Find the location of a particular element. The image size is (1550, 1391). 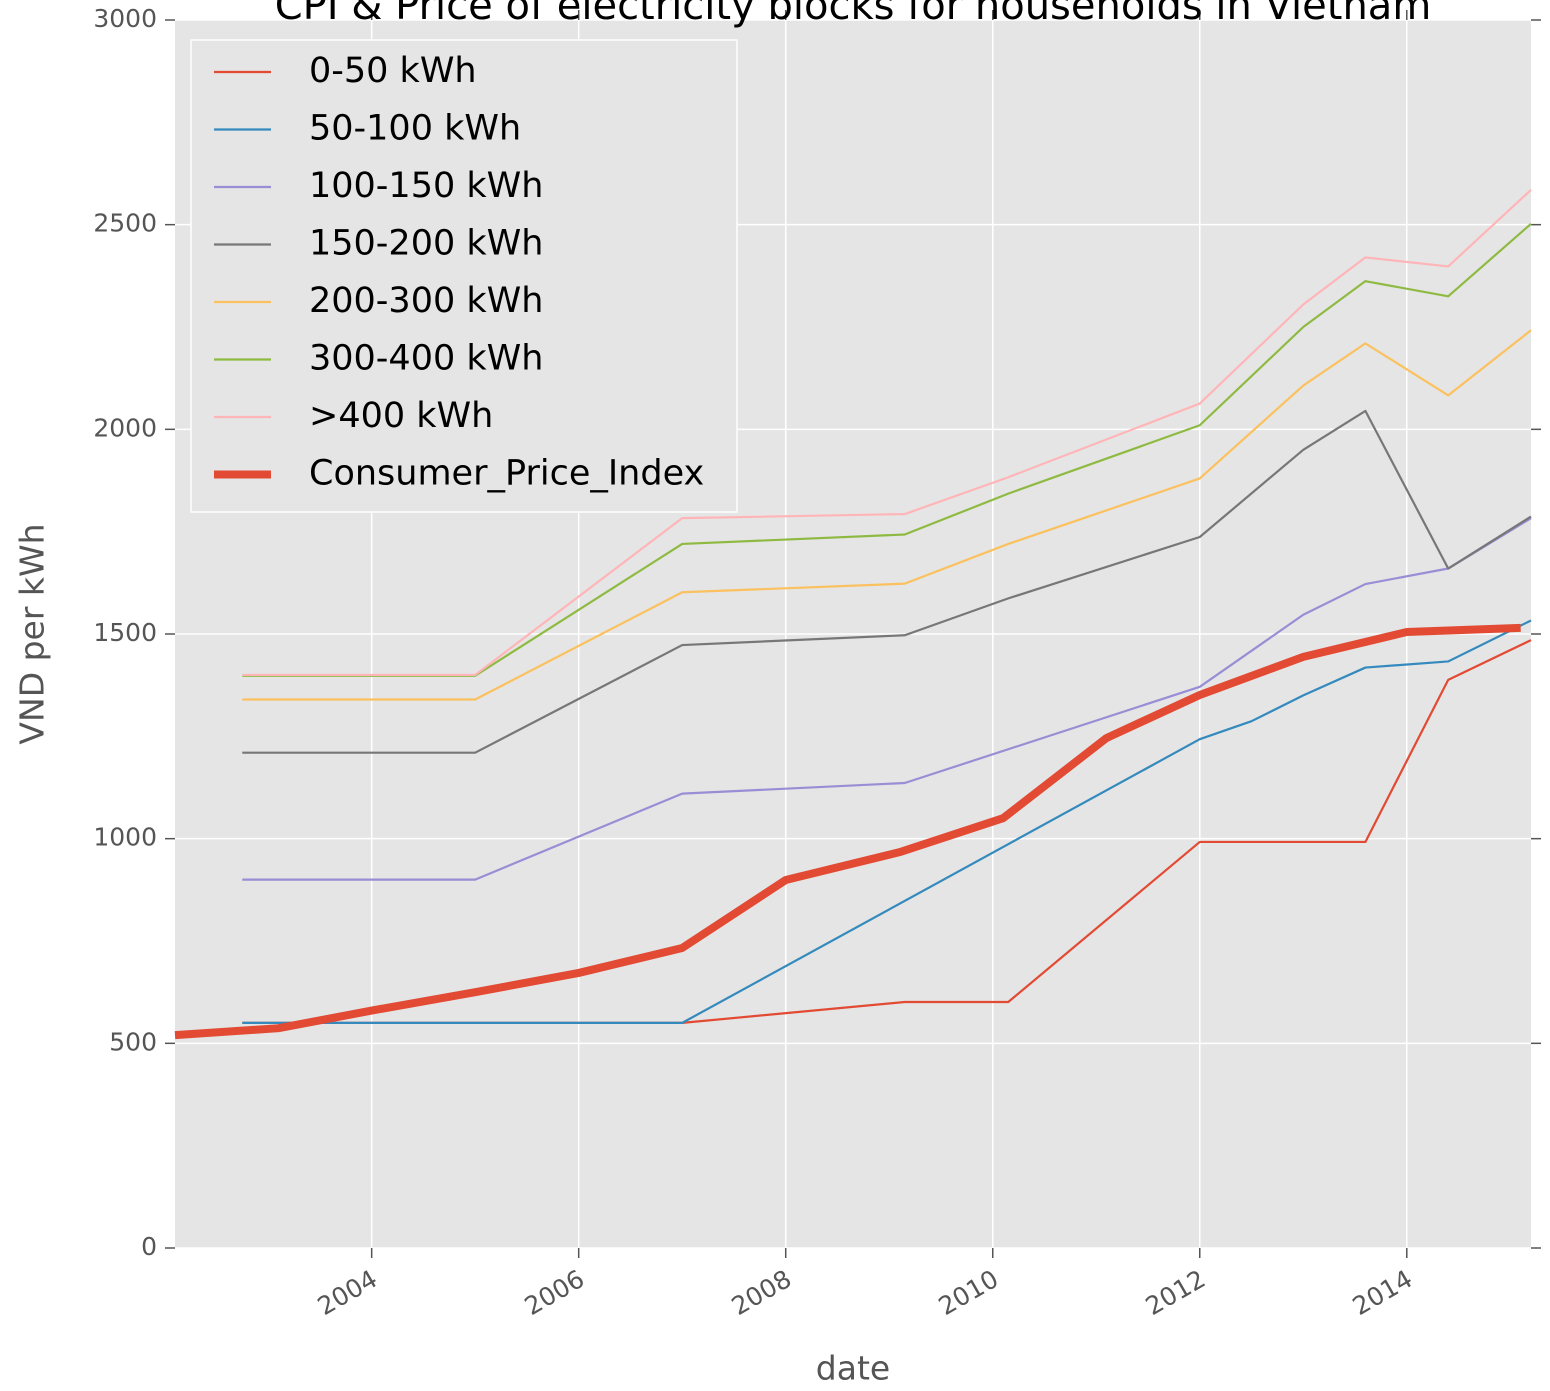

x-tick-label: 2008 is located at coordinates (762, 1292).